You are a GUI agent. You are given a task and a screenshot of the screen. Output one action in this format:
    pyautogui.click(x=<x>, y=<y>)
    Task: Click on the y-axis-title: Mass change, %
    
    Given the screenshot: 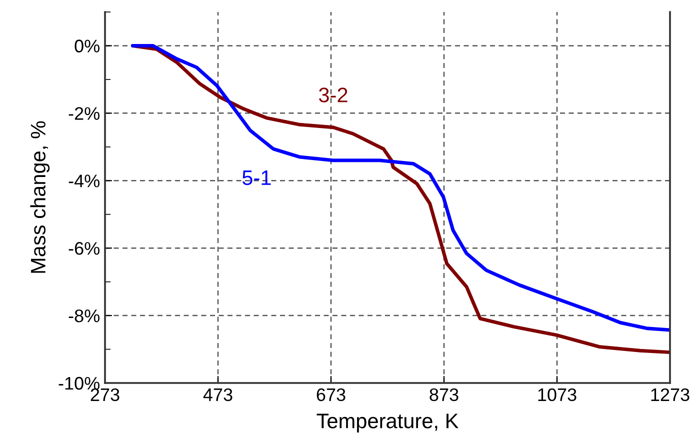 What is the action you would take?
    pyautogui.click(x=40, y=197)
    